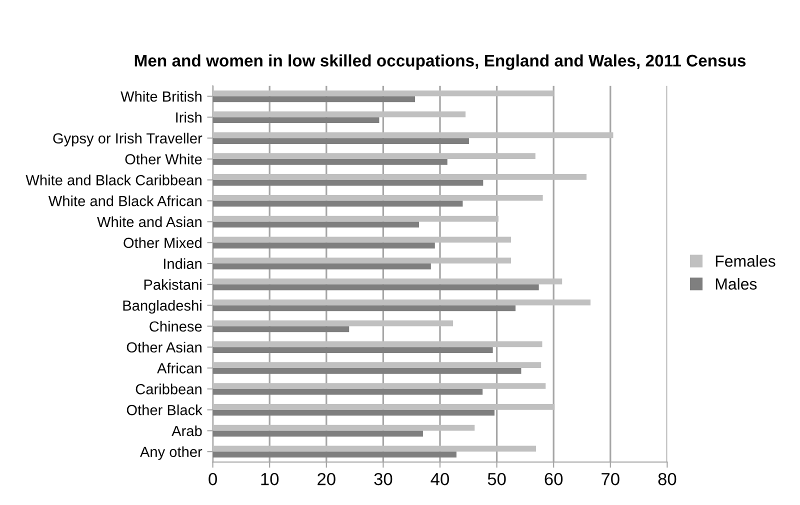 Image resolution: width=800 pixels, height=505 pixels. Describe the element at coordinates (164, 347) in the screenshot. I see `y-tick-label: Other Asian` at that location.